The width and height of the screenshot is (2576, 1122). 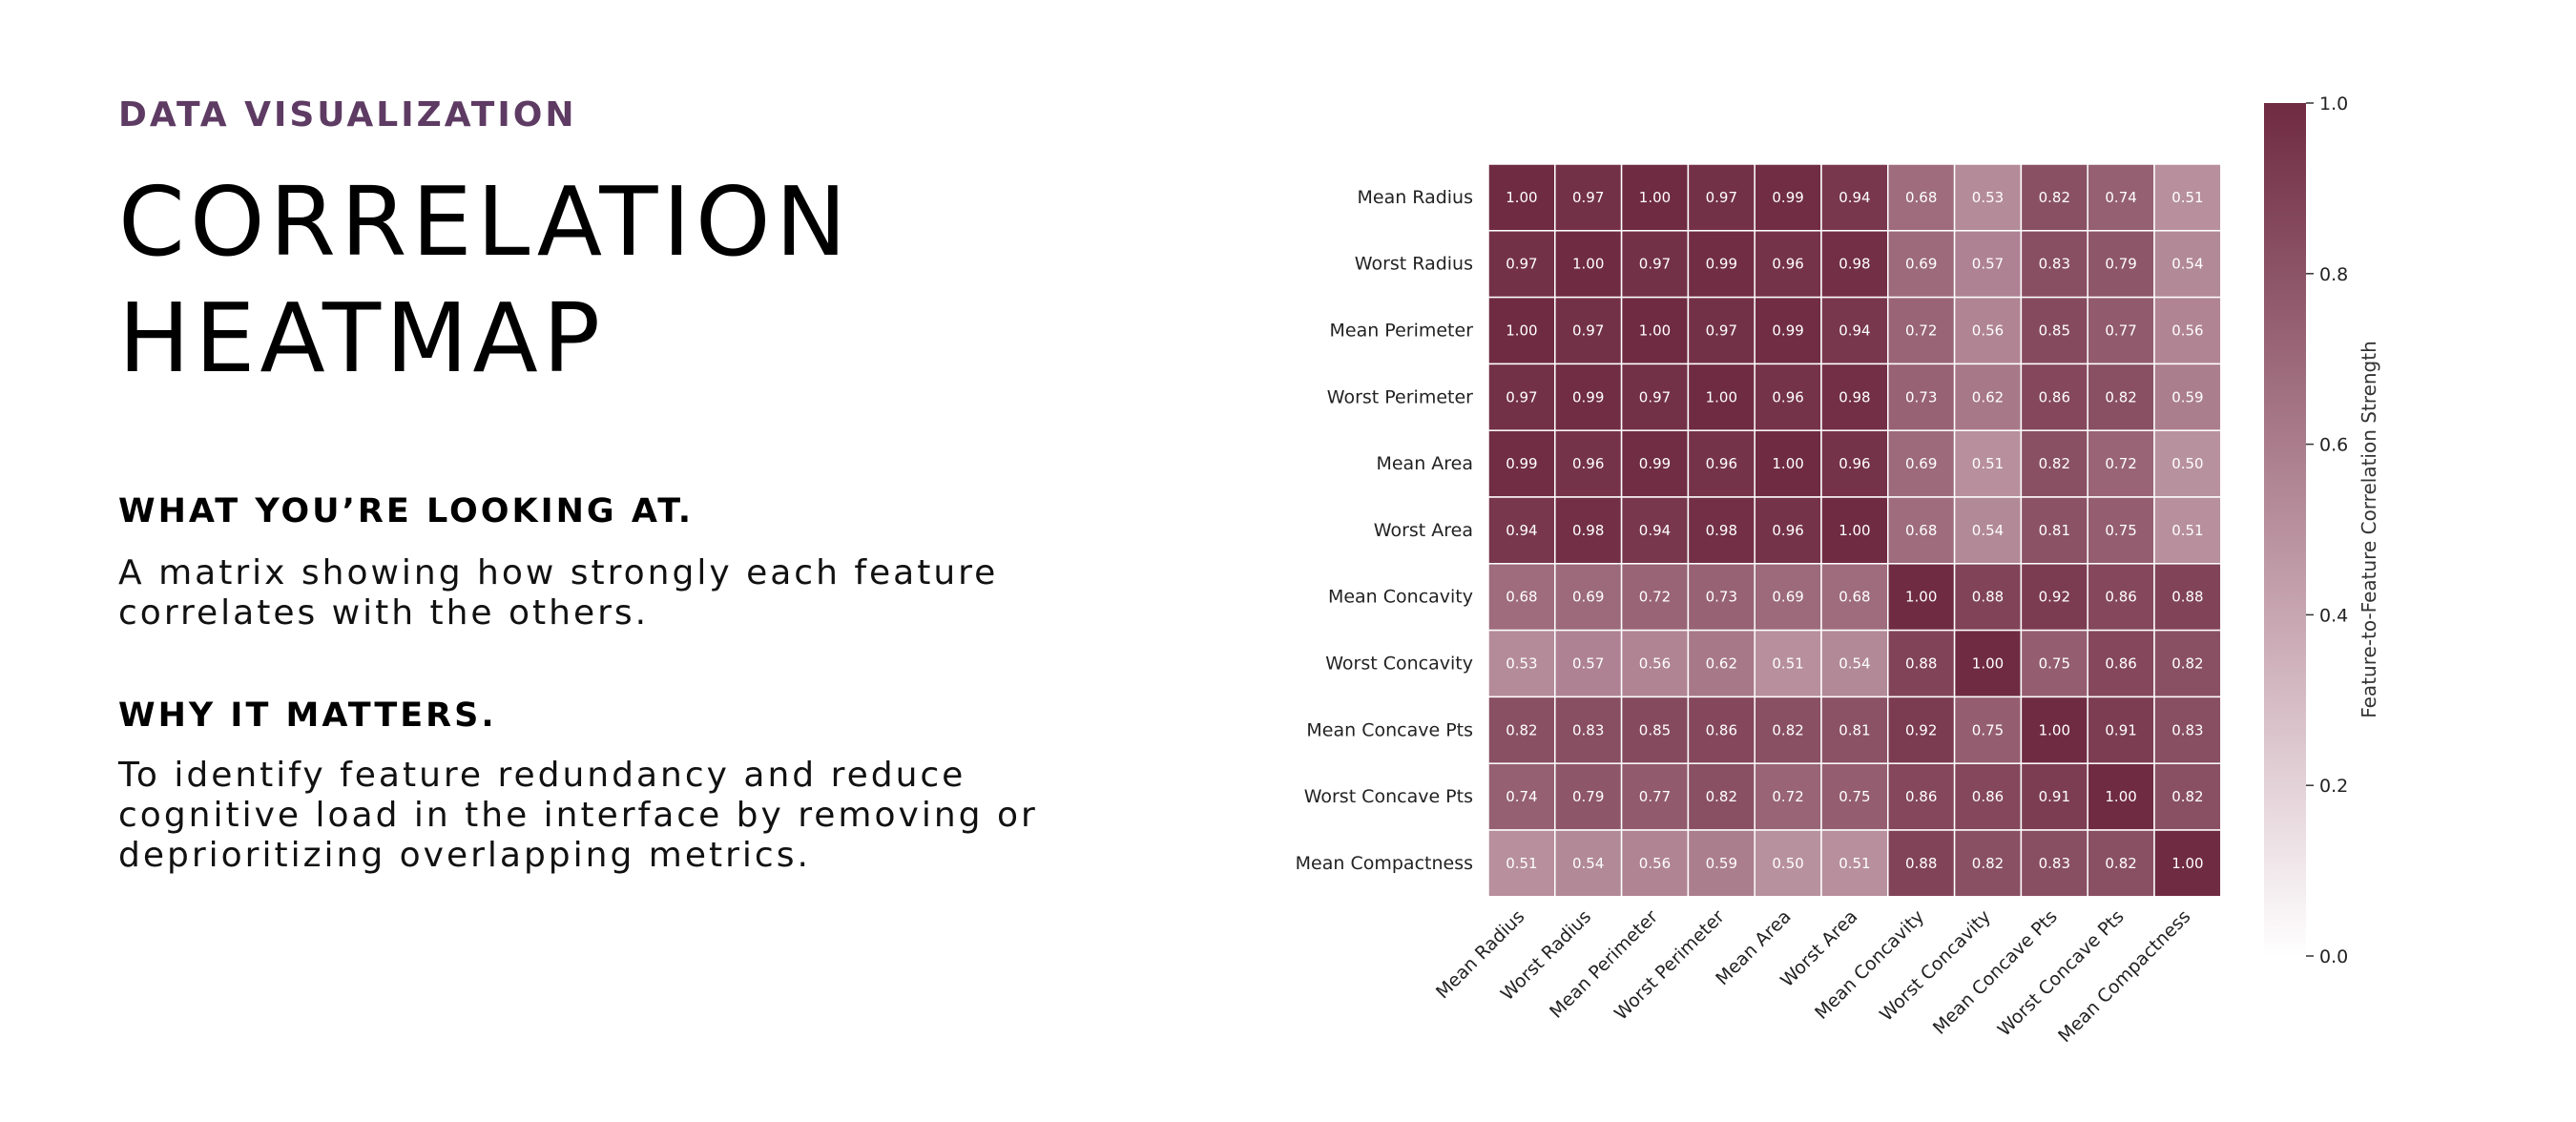 What do you see at coordinates (2120, 197) in the screenshot?
I see `cell-value-label: 0.74` at bounding box center [2120, 197].